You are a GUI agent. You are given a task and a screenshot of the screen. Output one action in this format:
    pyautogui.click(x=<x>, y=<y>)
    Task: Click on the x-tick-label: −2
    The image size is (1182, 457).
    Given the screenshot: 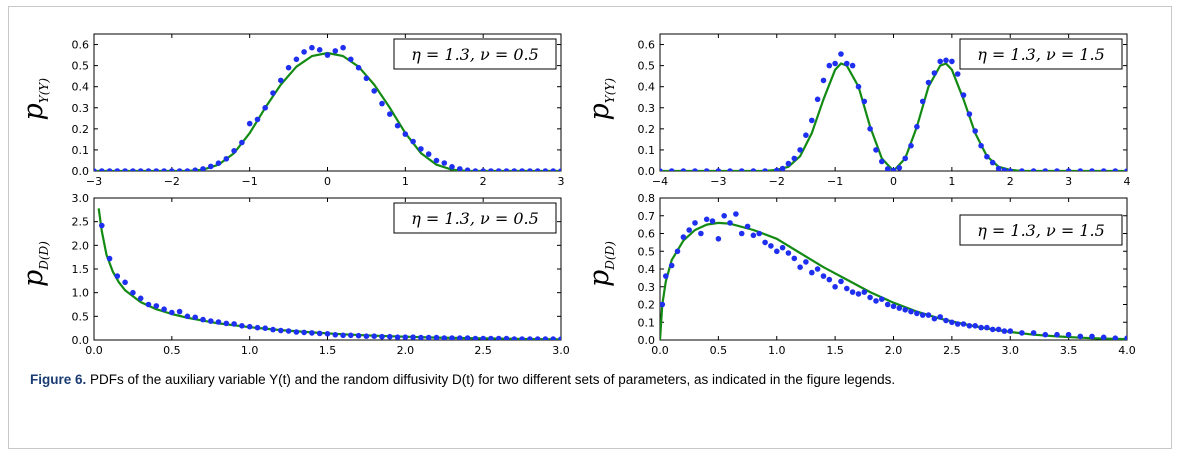 What is the action you would take?
    pyautogui.click(x=777, y=181)
    